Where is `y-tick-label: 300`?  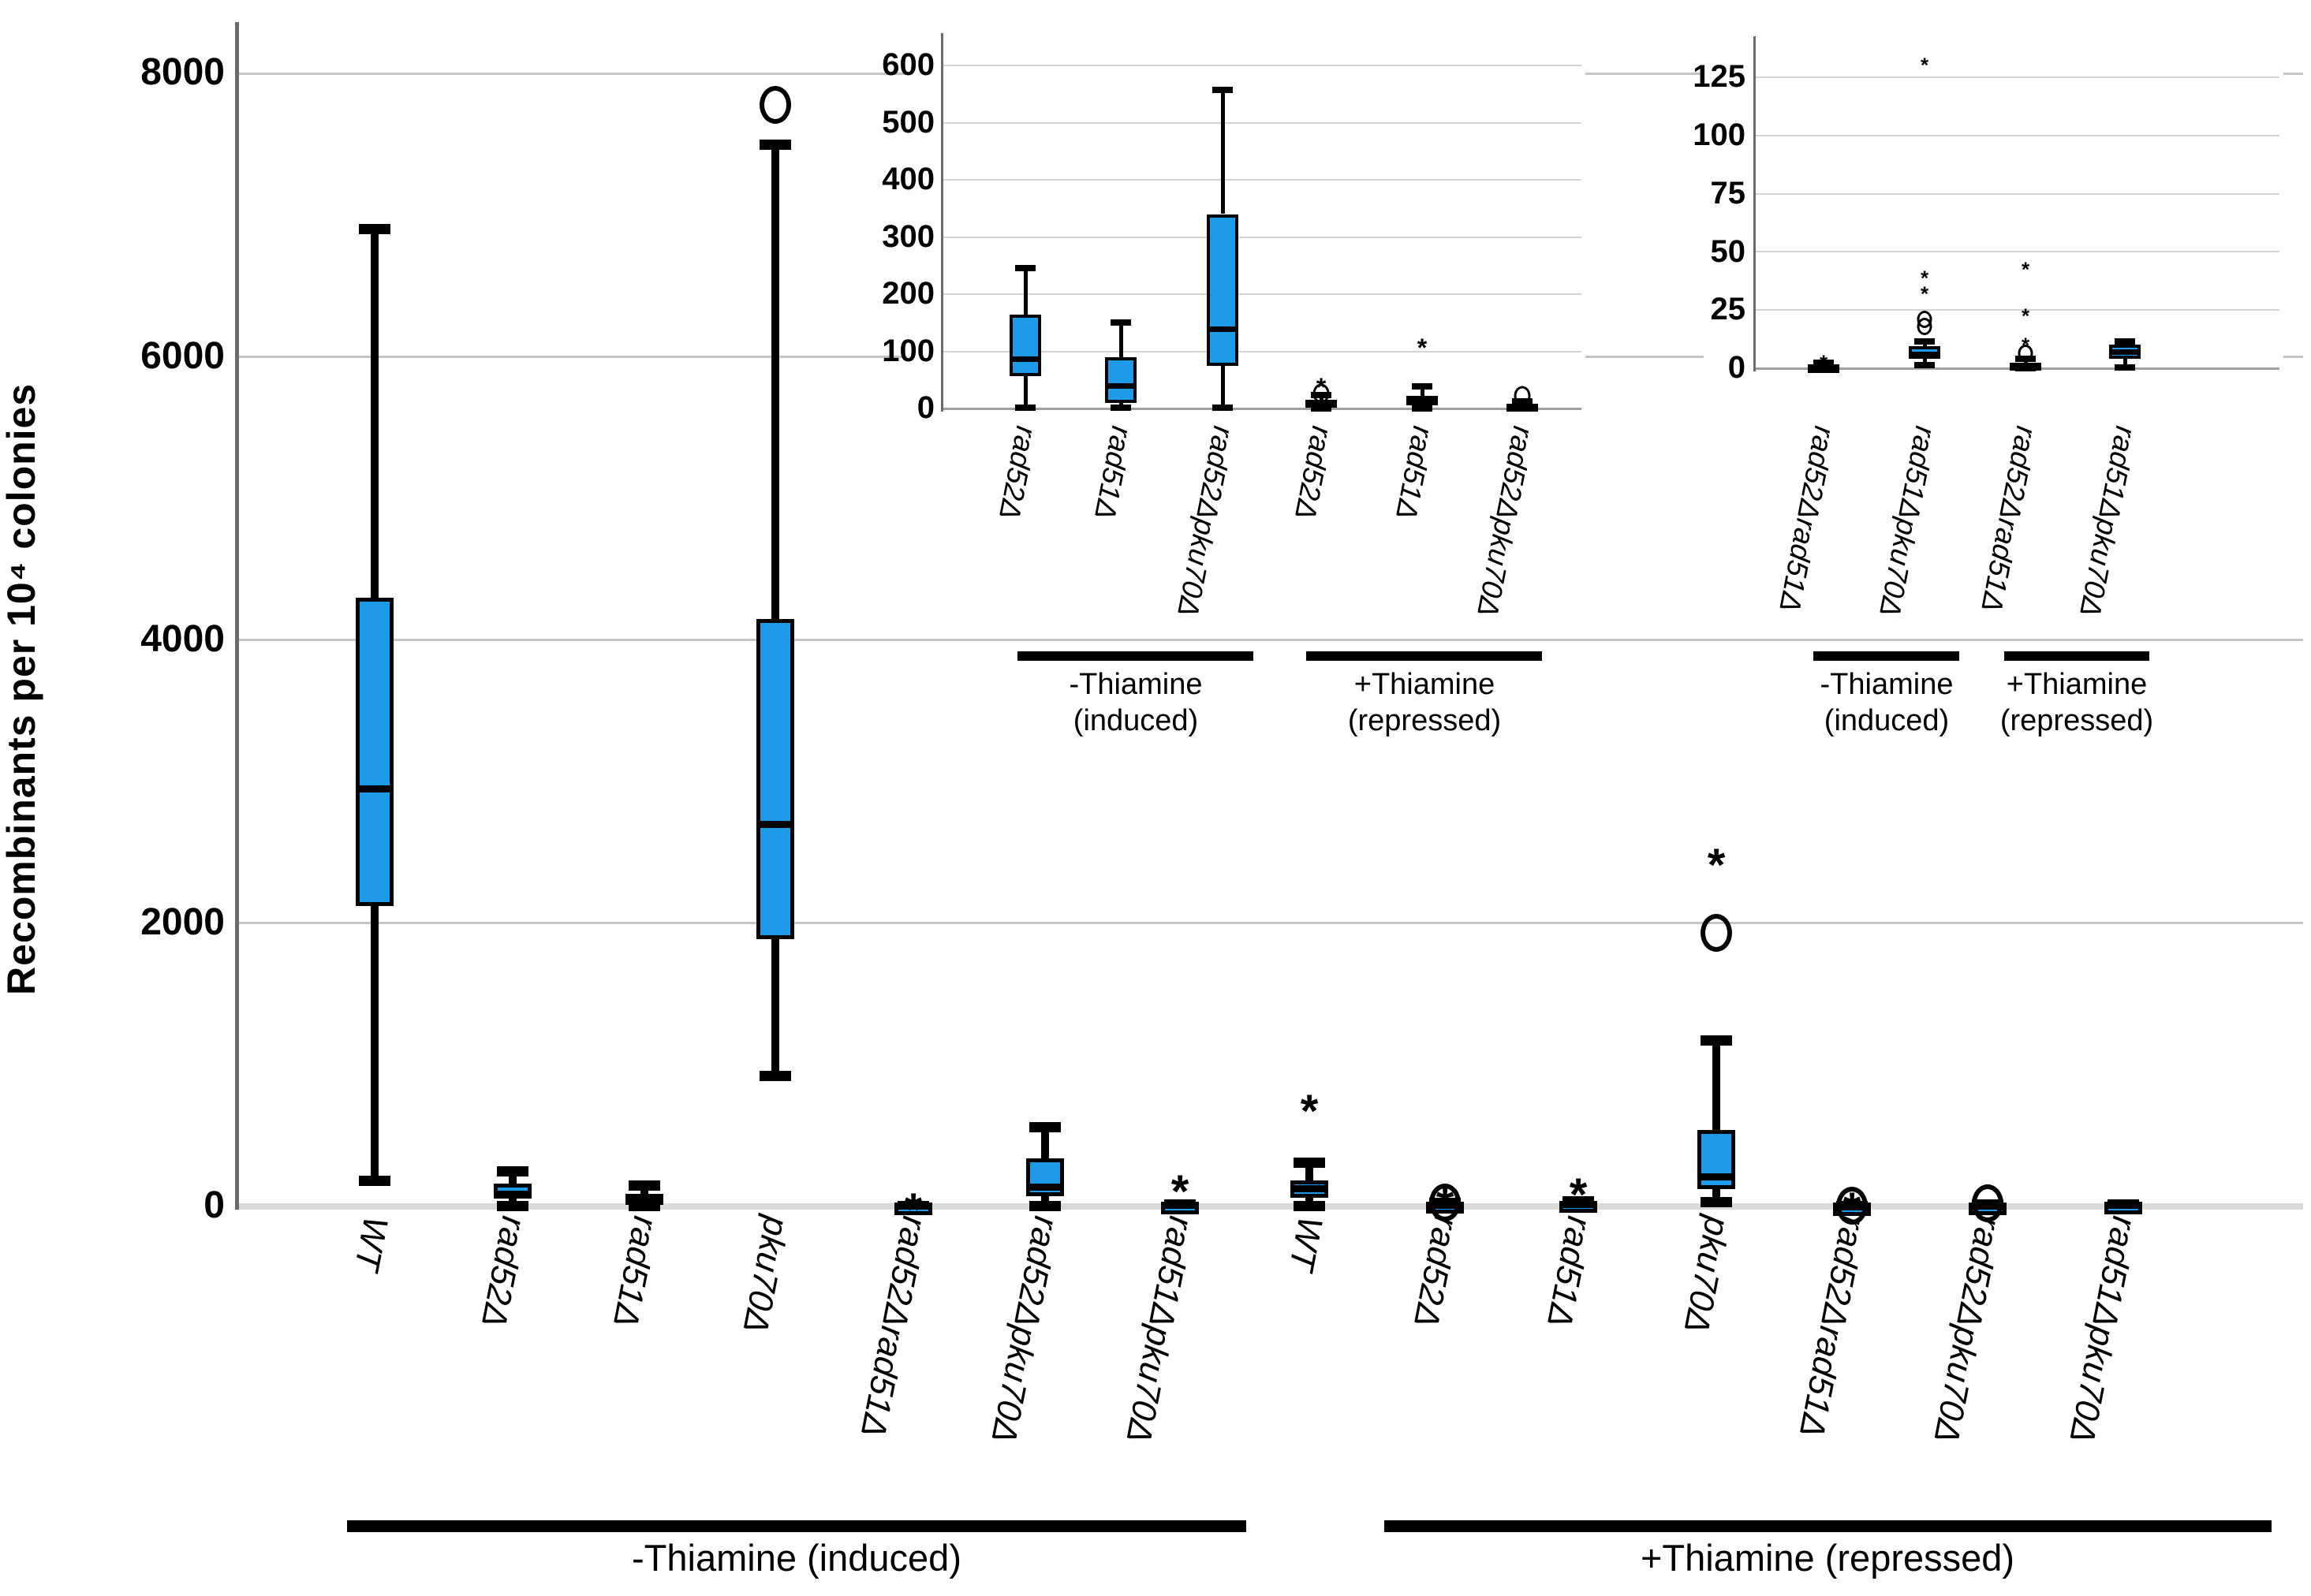 y-tick-label: 300 is located at coordinates (908, 236).